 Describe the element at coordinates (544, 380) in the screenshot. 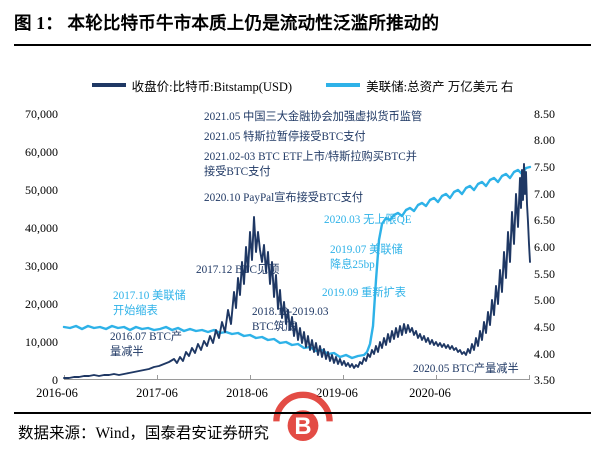

I see `y-right-tick-3-50: 3.50` at that location.